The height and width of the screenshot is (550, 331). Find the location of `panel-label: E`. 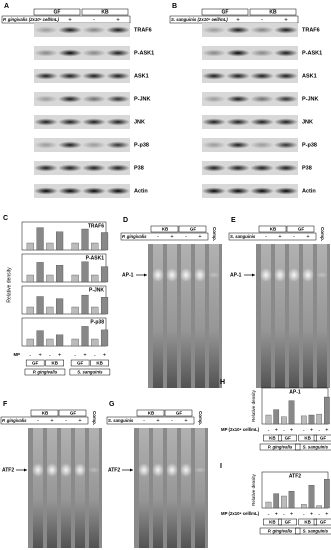

panel-label: E is located at coordinates (233, 220).